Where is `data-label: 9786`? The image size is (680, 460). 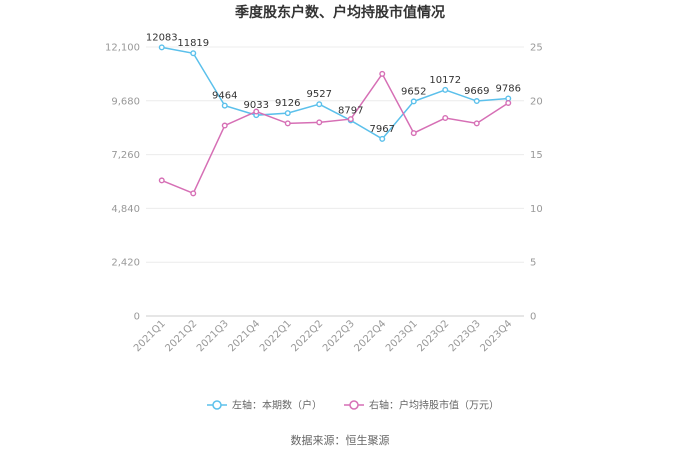 data-label: 9786 is located at coordinates (508, 88).